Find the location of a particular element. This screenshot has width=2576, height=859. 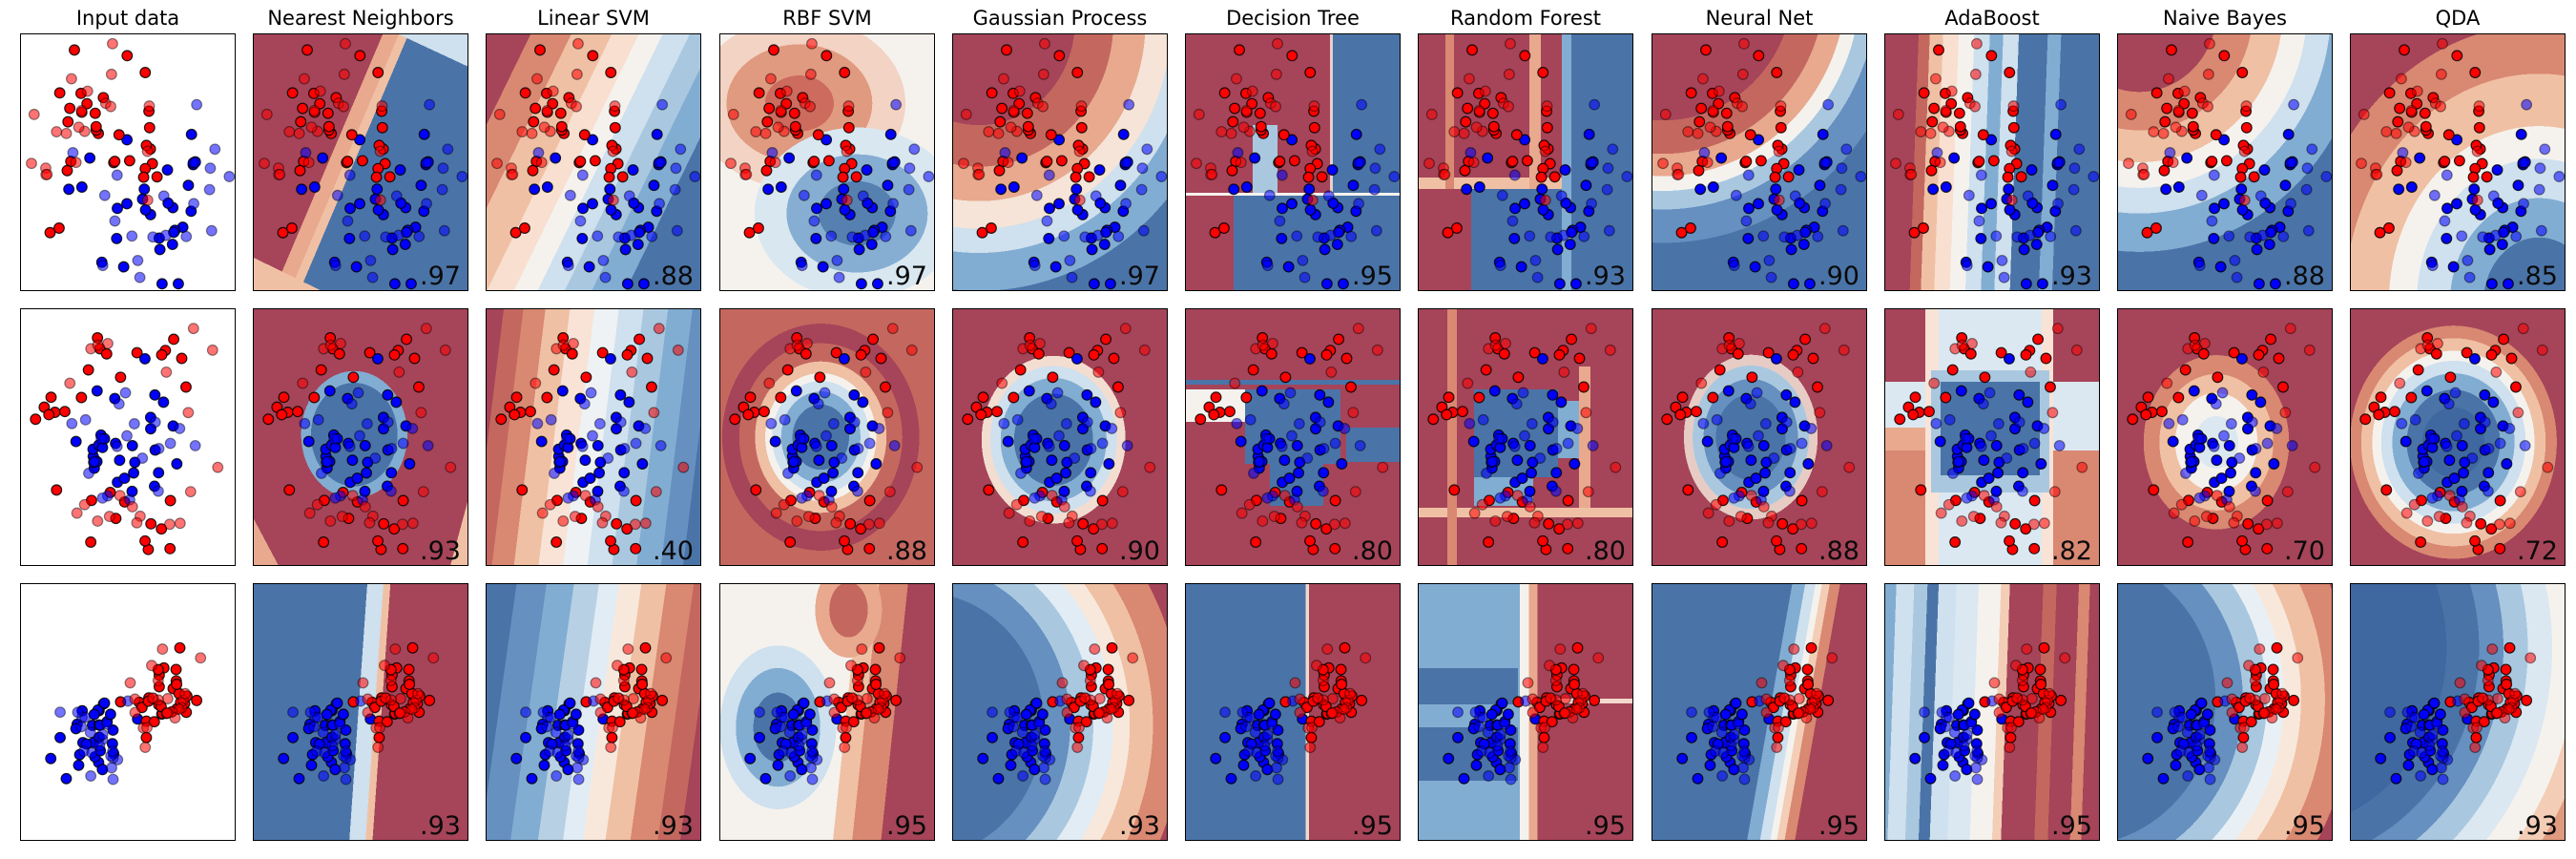

panel-row2-input-data is located at coordinates (128, 437).